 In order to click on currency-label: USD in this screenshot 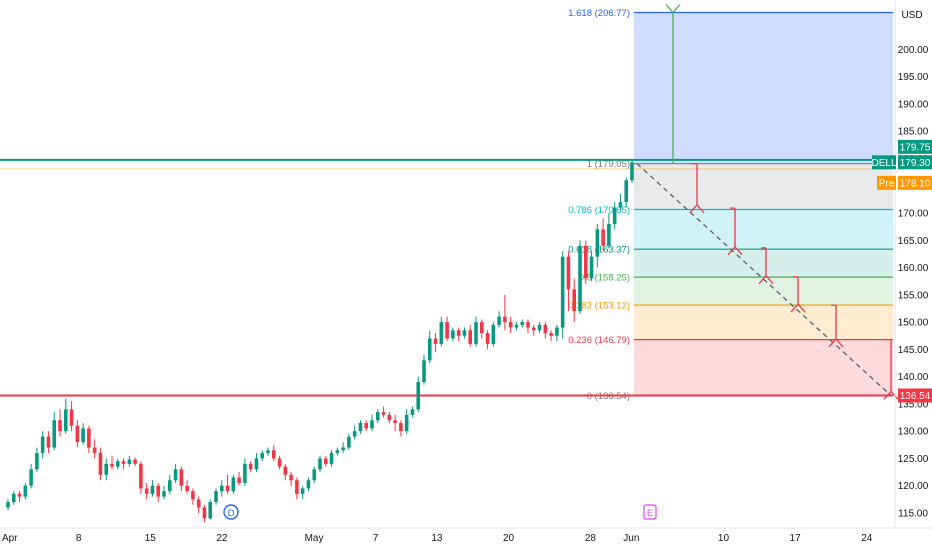, I will do `click(911, 15)`.